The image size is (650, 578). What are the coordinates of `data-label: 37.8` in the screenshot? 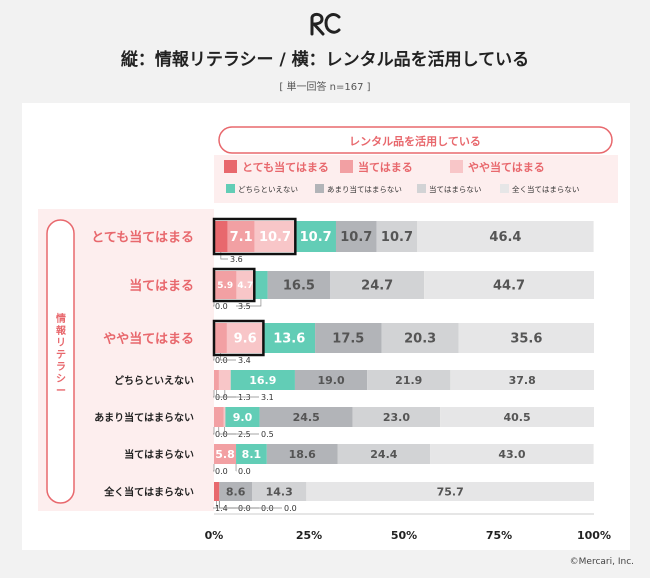 It's located at (522, 380).